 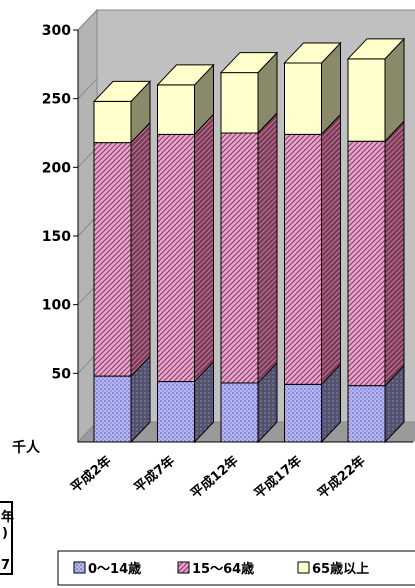 What do you see at coordinates (5, 533) in the screenshot?
I see `cropped-text-2: )` at bounding box center [5, 533].